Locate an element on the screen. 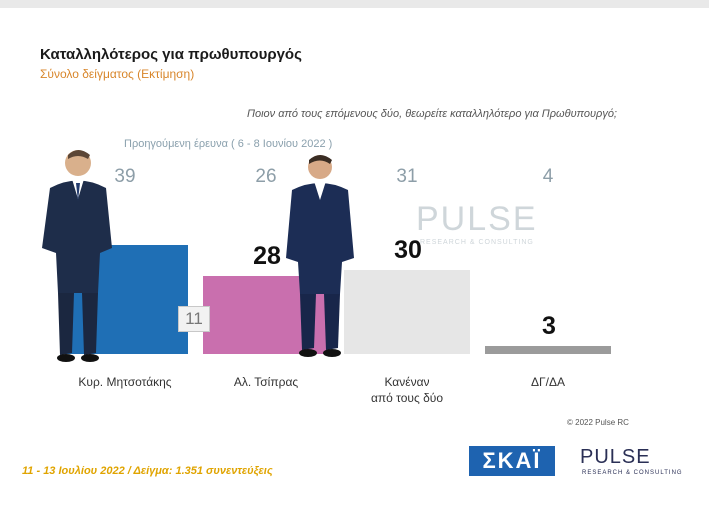  previous-value-2: 26 is located at coordinates (266, 176).